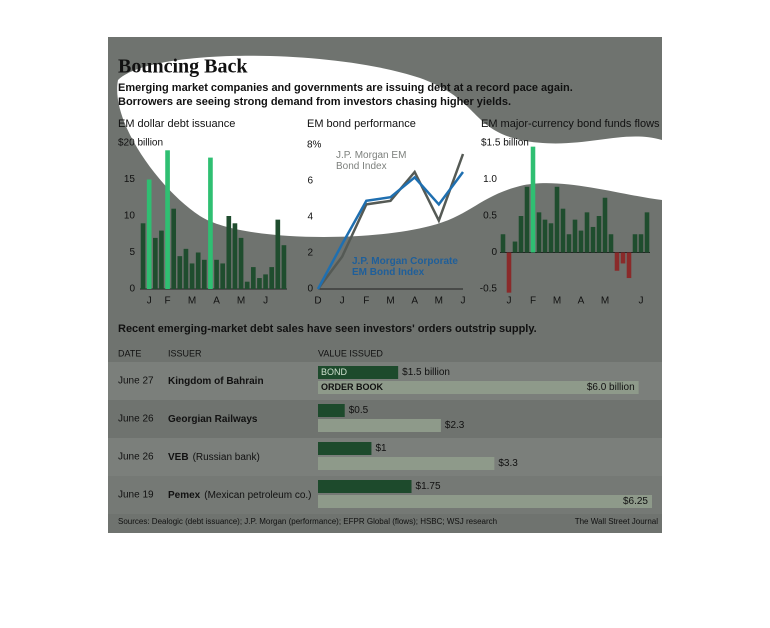 This screenshot has height=628, width=770. I want to click on y-tick-label: 0.5, so click(490, 216).